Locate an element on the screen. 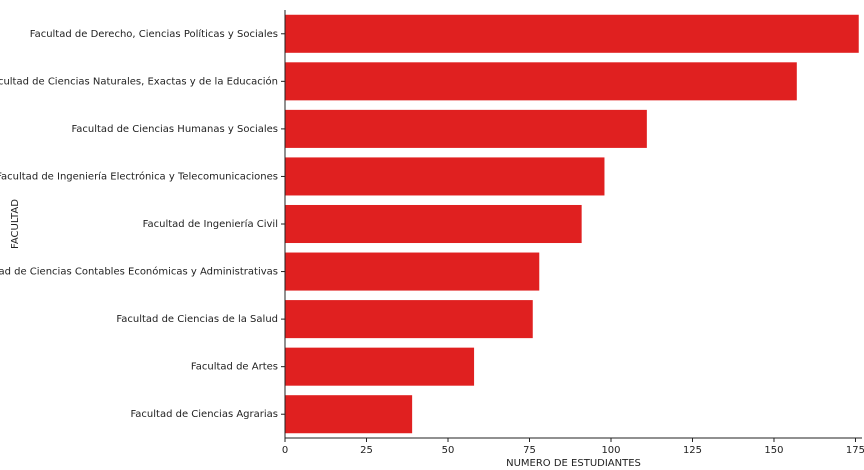  x-tick-label: 150 is located at coordinates (773, 450).